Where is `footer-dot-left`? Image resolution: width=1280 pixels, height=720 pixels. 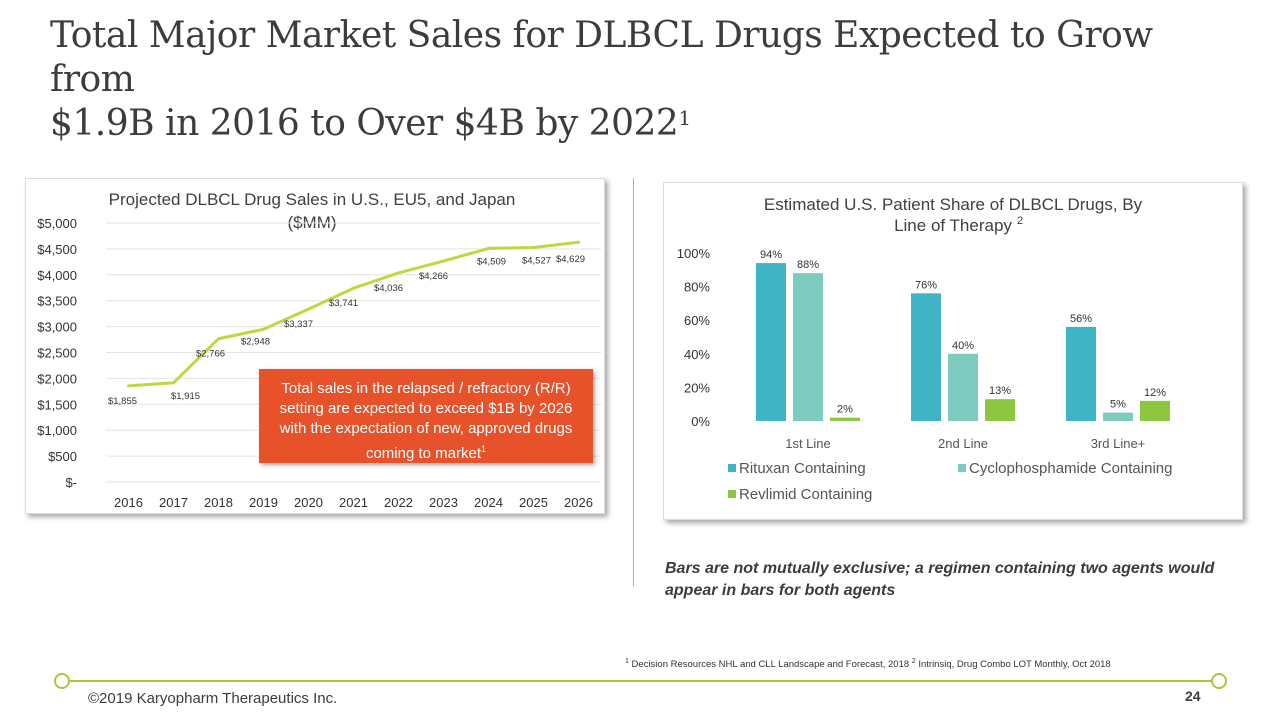
footer-dot-left is located at coordinates (62, 681).